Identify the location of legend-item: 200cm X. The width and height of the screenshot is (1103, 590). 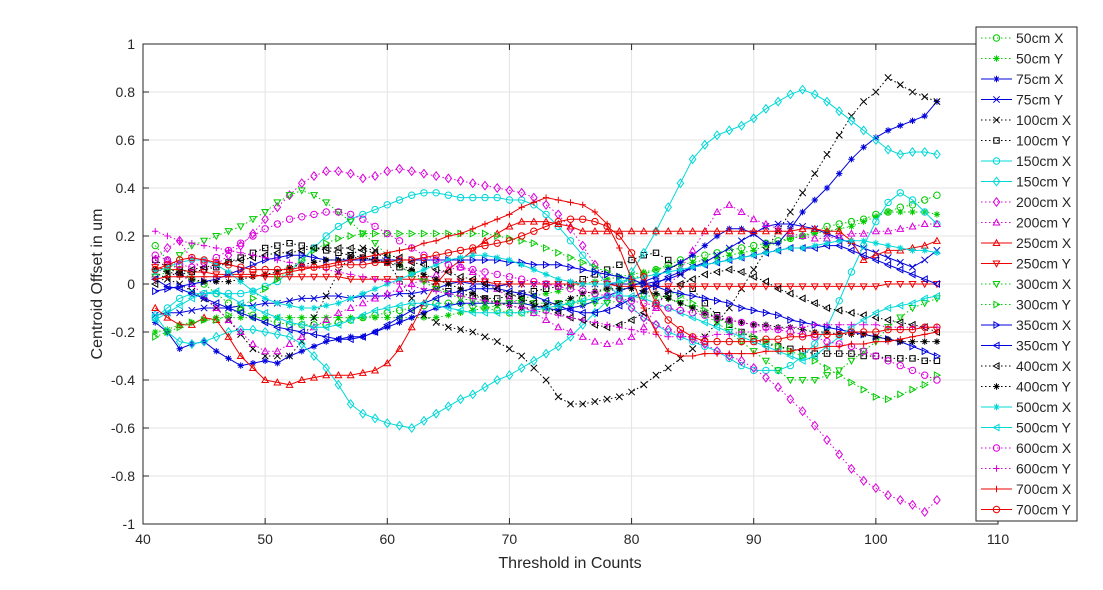
(1026, 202).